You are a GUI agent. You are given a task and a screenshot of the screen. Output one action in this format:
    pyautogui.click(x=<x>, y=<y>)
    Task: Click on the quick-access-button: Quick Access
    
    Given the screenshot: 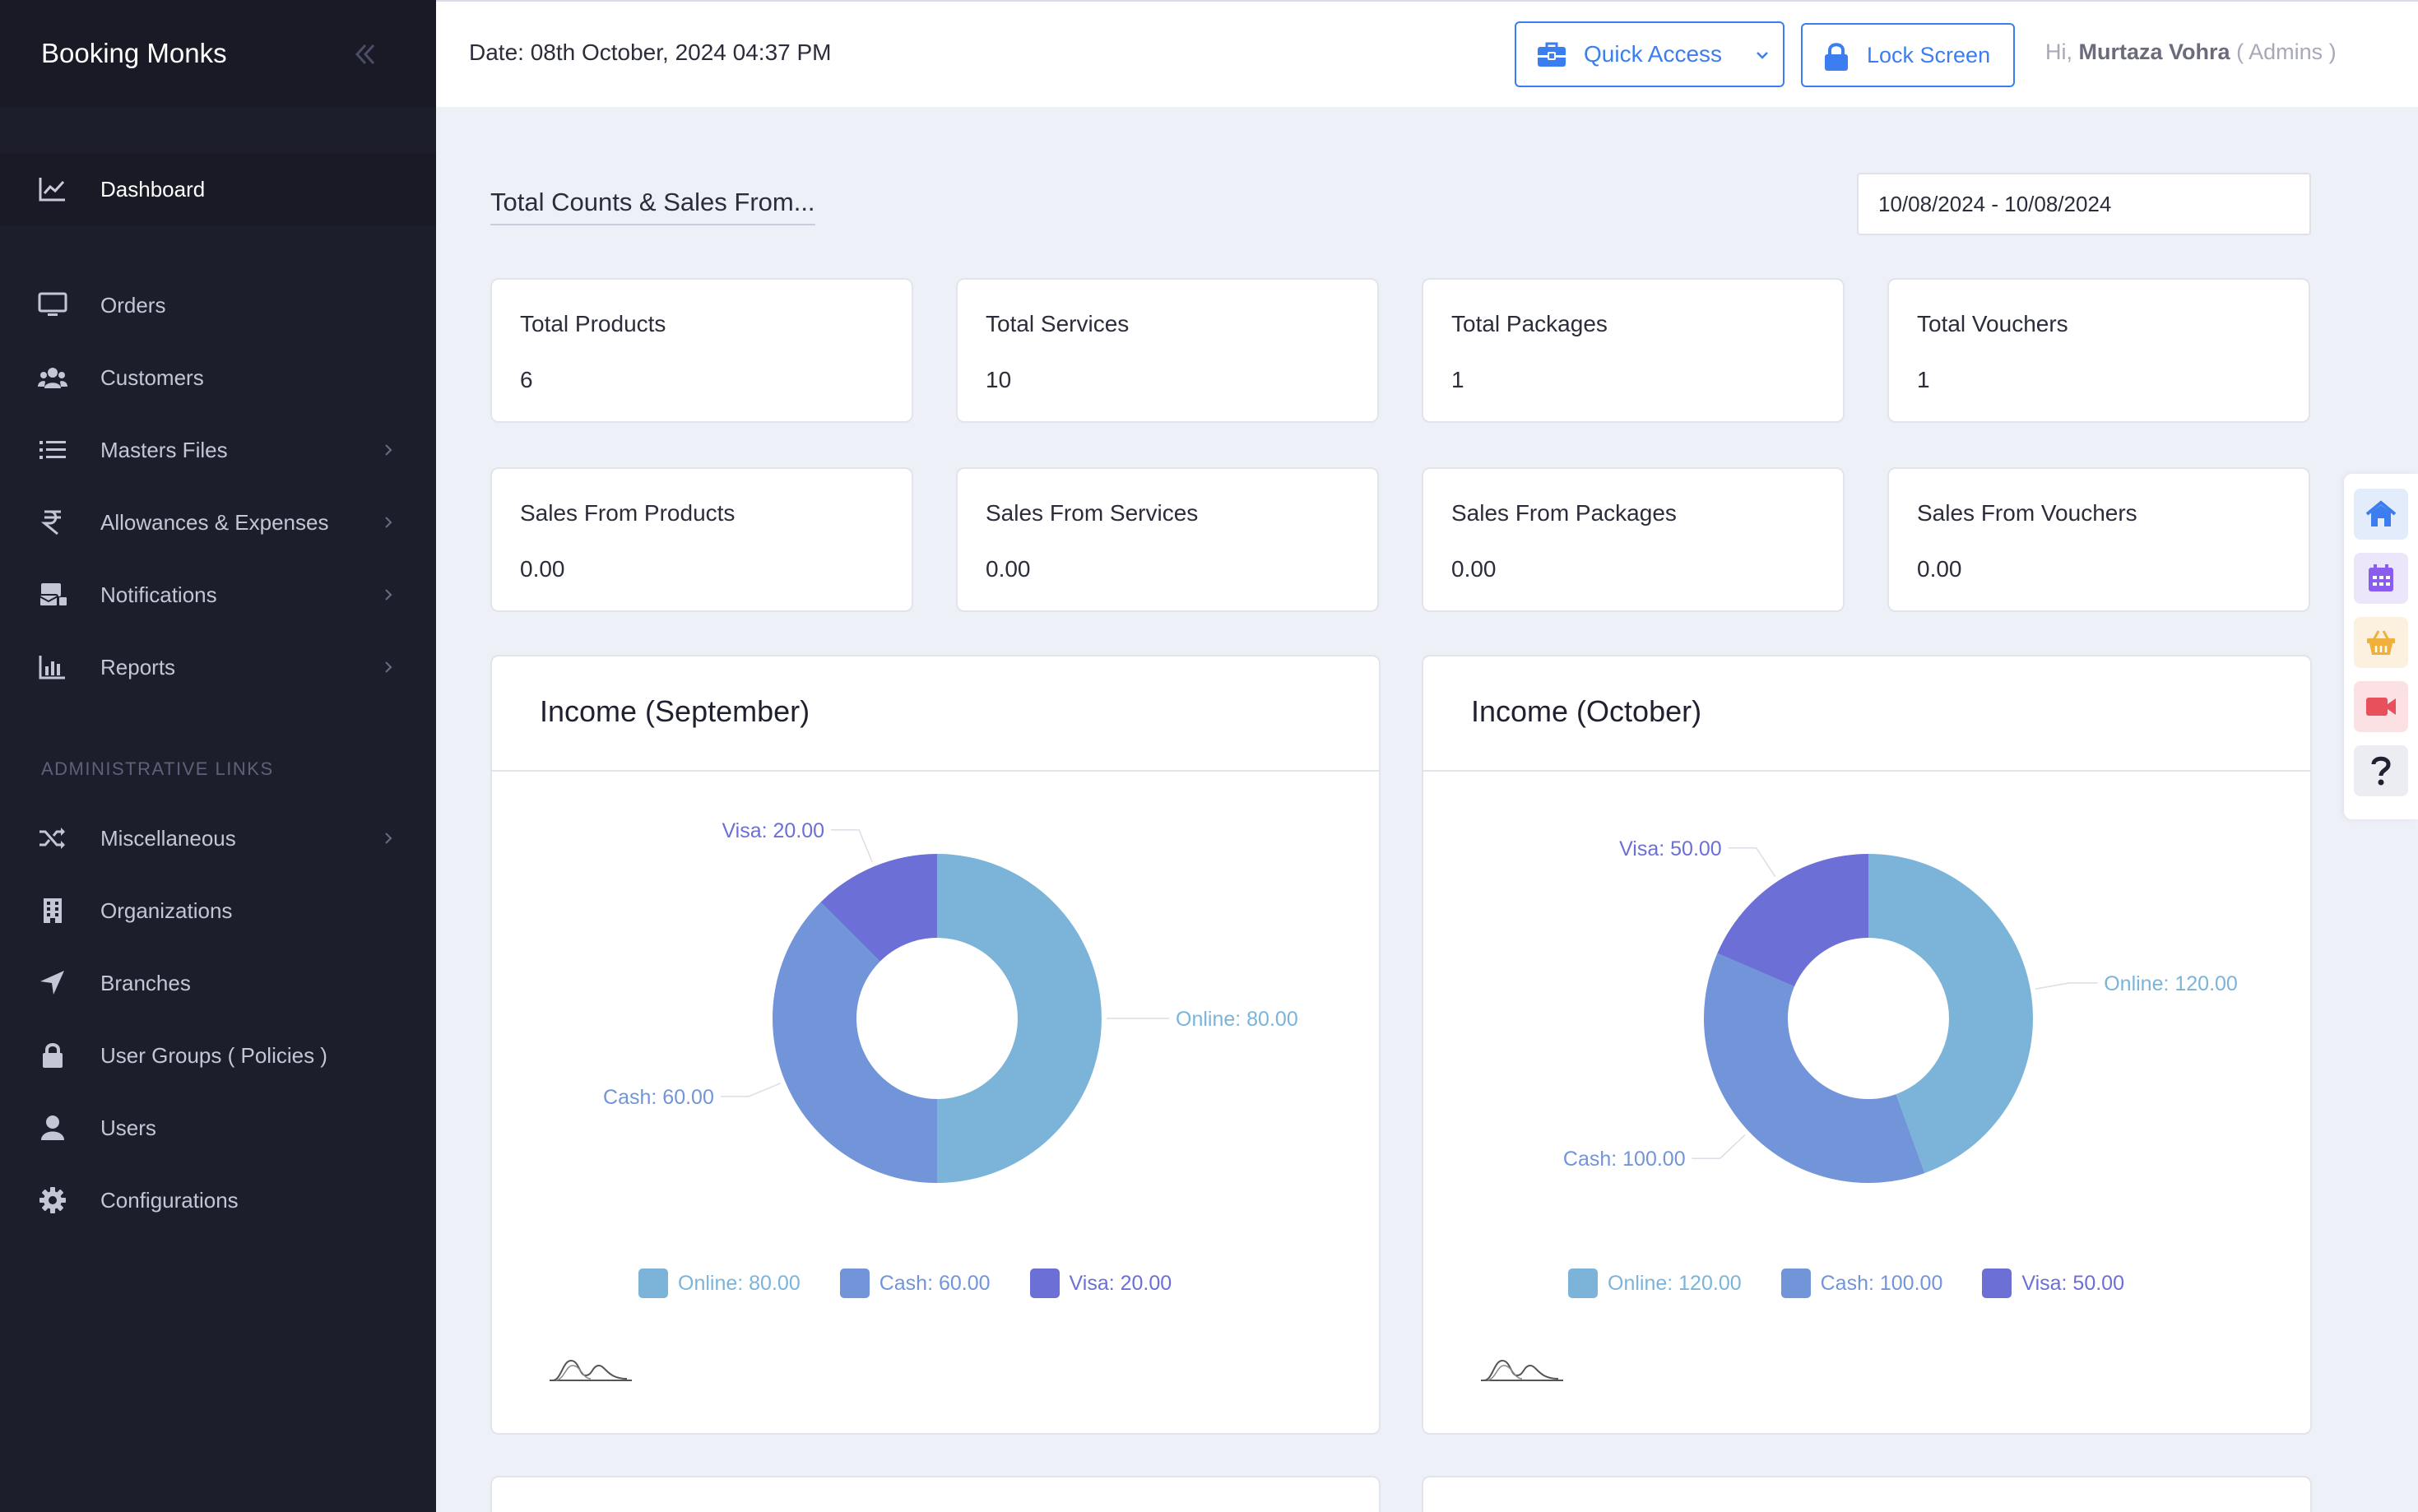 What is the action you would take?
    pyautogui.click(x=1649, y=54)
    